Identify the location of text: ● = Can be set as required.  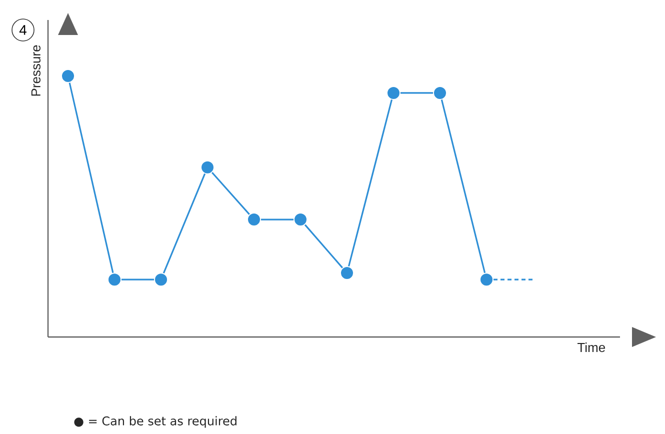
(155, 422).